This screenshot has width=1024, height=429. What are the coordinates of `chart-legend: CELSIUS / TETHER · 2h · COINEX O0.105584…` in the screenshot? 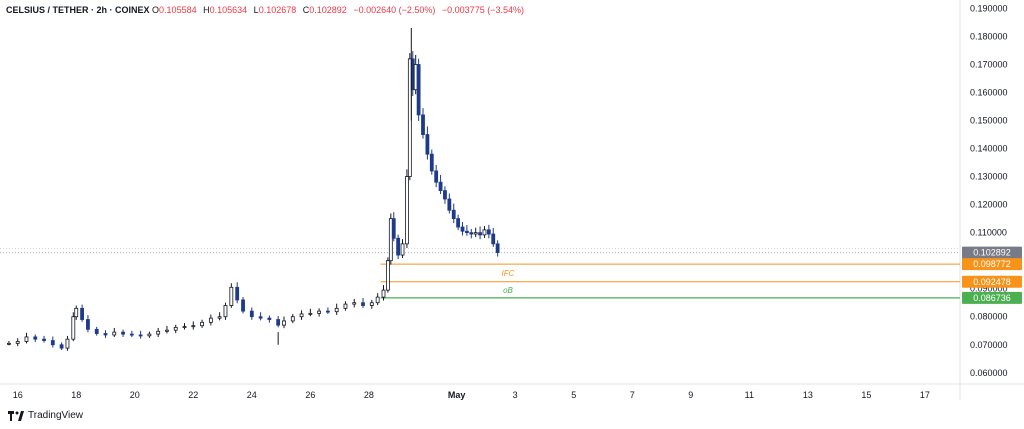 It's located at (267, 10).